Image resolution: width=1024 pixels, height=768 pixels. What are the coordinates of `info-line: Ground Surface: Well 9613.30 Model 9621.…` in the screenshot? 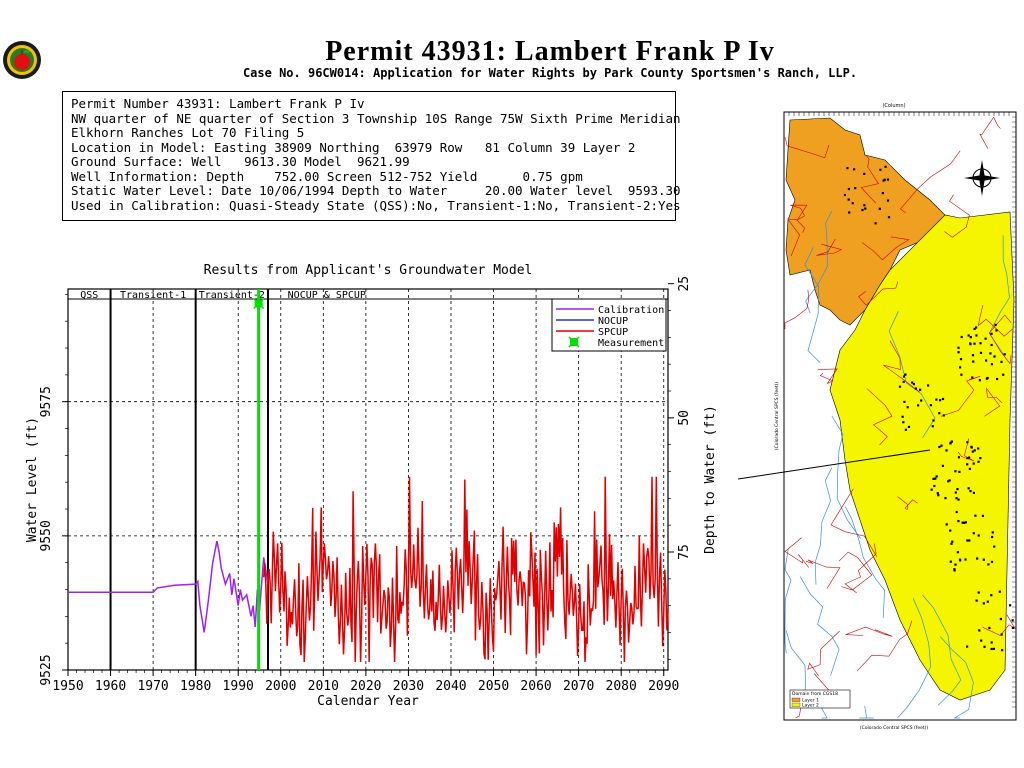 It's located at (240, 161).